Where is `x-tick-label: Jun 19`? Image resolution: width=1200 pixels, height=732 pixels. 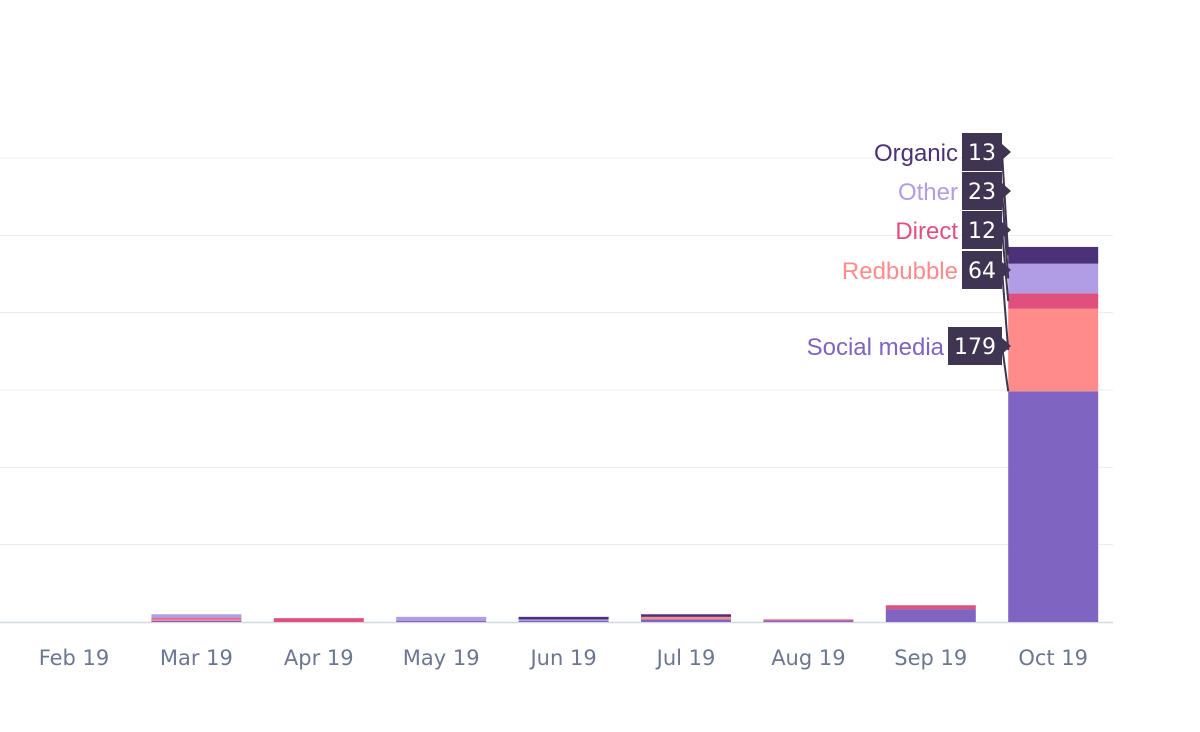 x-tick-label: Jun 19 is located at coordinates (562, 658).